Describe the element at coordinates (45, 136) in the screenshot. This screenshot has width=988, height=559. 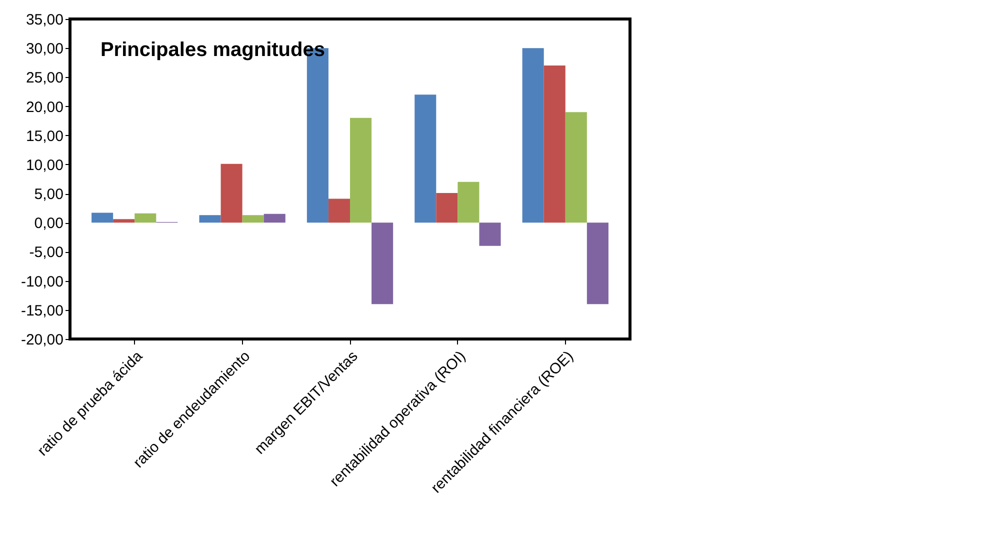
I see `y-tick-label: 15,00` at that location.